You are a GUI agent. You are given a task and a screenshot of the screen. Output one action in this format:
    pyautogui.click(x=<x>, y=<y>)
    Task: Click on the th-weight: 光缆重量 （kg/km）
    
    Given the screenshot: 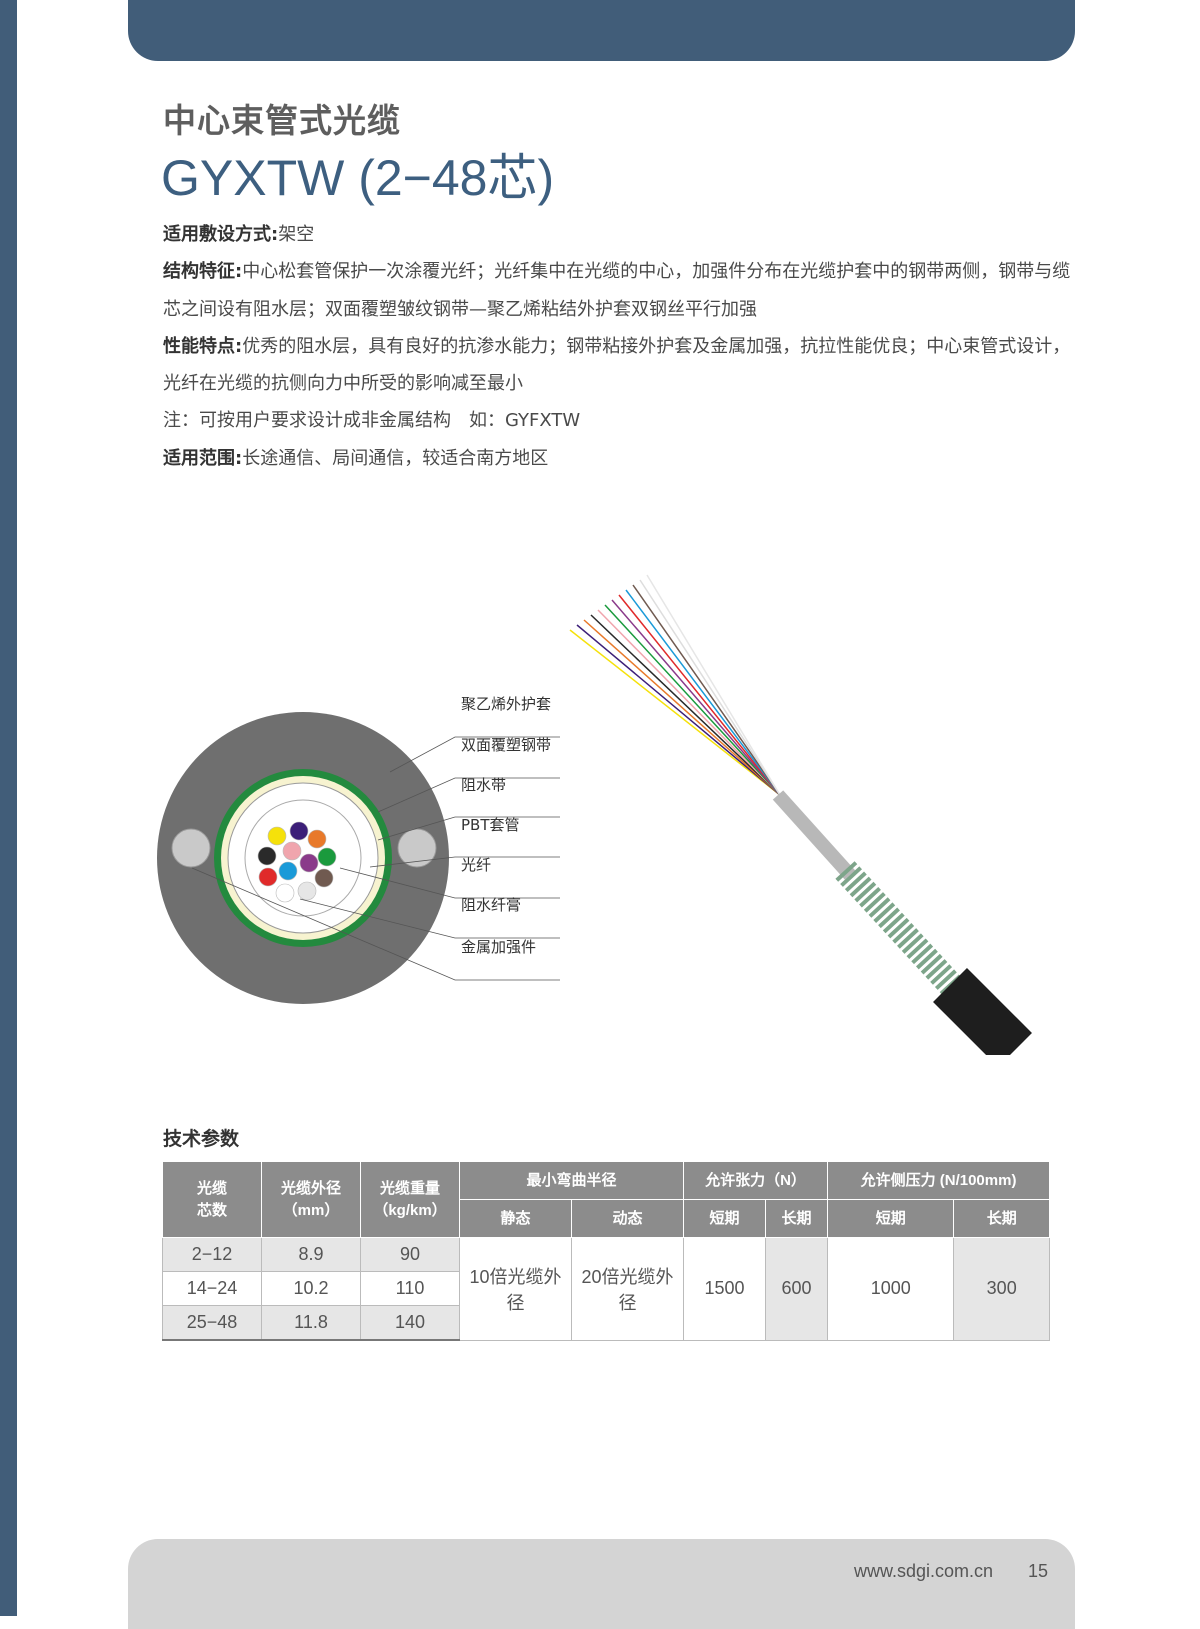 What is the action you would take?
    pyautogui.click(x=410, y=1199)
    